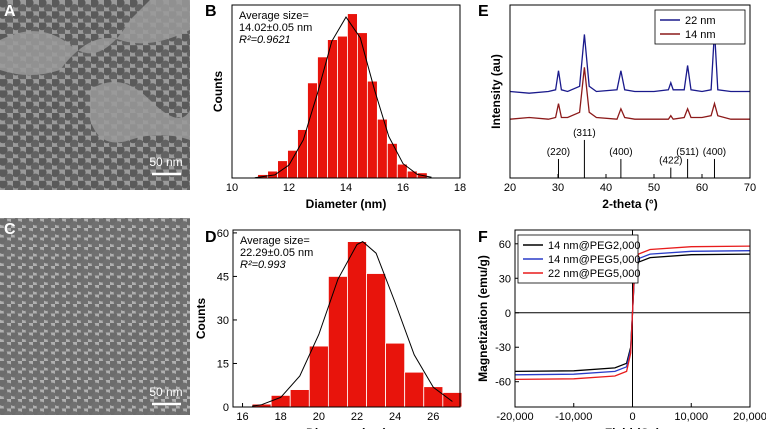 The height and width of the screenshot is (429, 766). I want to click on y-axis-label: Magnetization (emu/g), so click(483, 318).